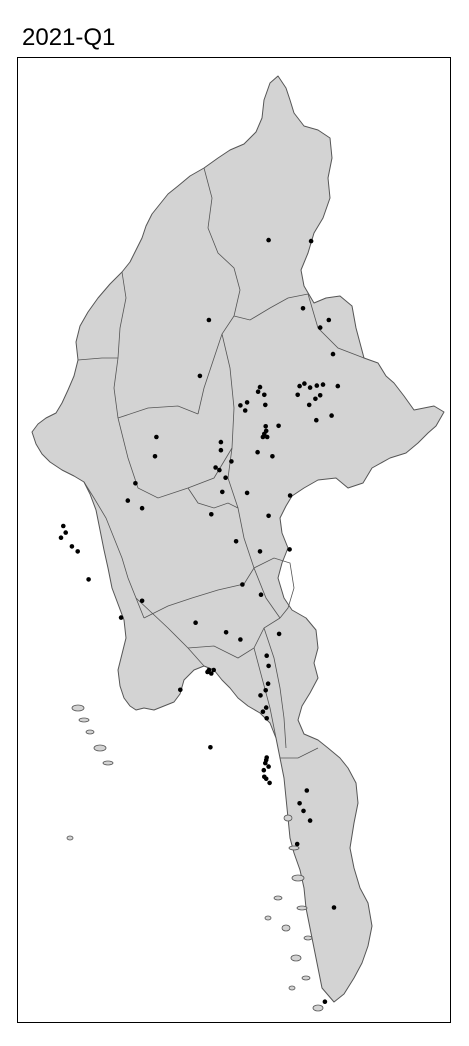 The height and width of the screenshot is (1046, 469). Describe the element at coordinates (299, 753) in the screenshot. I see `tanintharyi-border` at that location.